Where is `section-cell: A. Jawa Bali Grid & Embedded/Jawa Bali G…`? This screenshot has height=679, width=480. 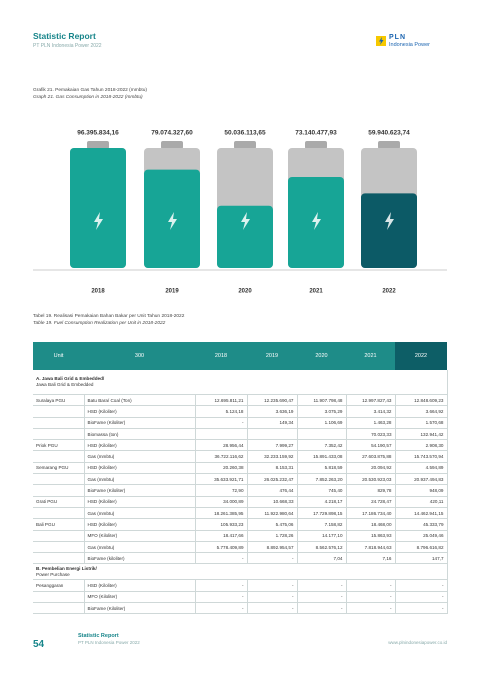 section-cell: A. Jawa Bali Grid & Embedded/Jawa Bali G… is located at coordinates (240, 382).